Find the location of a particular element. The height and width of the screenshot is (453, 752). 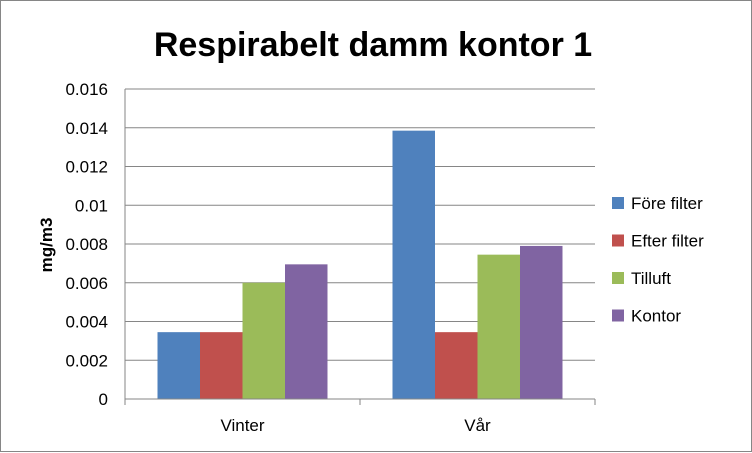

legend-label: Efter filter is located at coordinates (667, 241).